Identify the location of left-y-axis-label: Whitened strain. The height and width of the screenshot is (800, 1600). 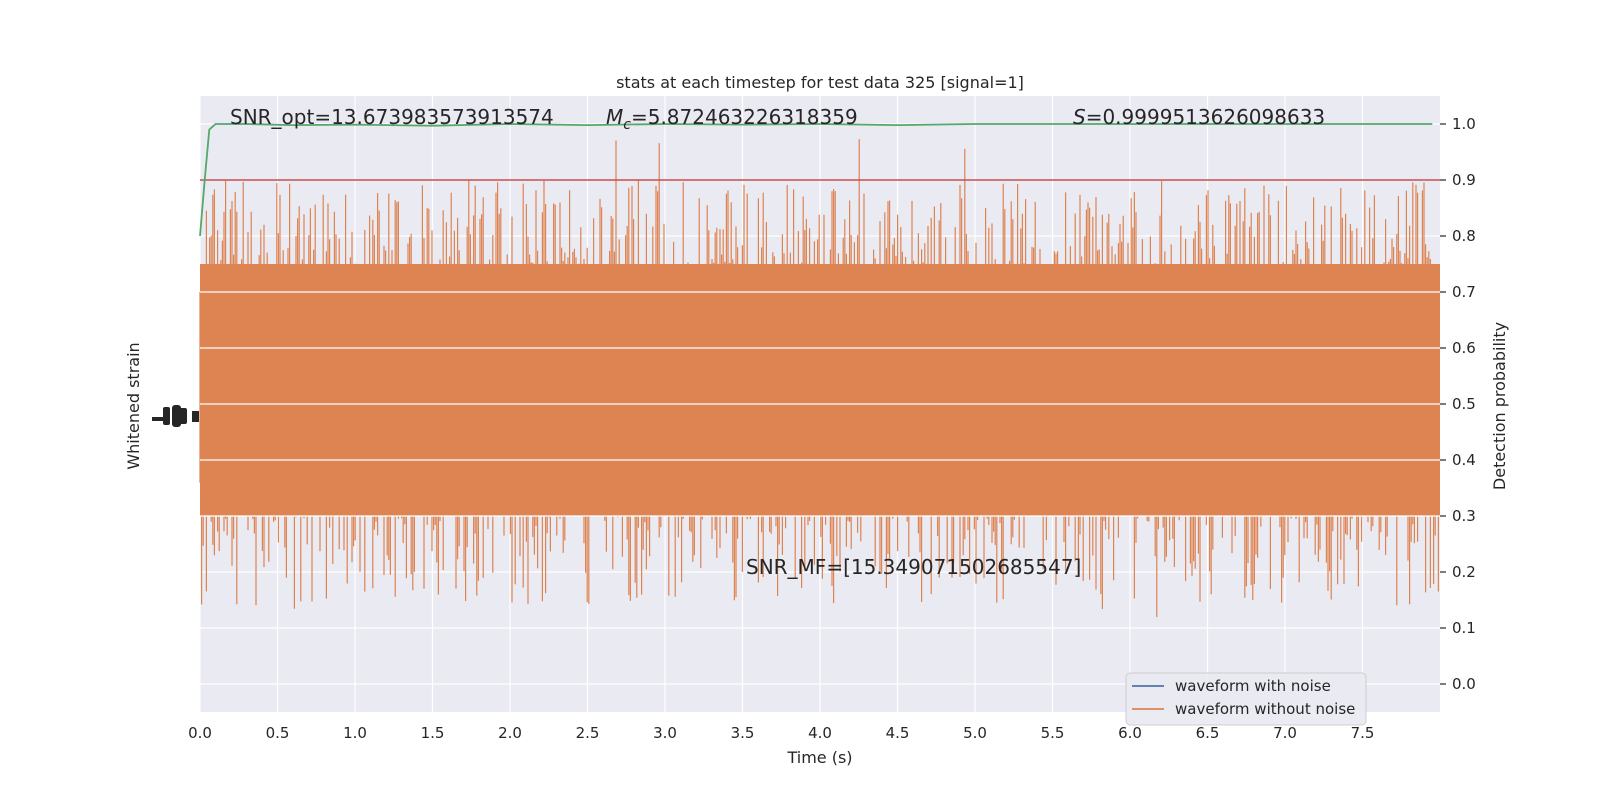
(133, 405).